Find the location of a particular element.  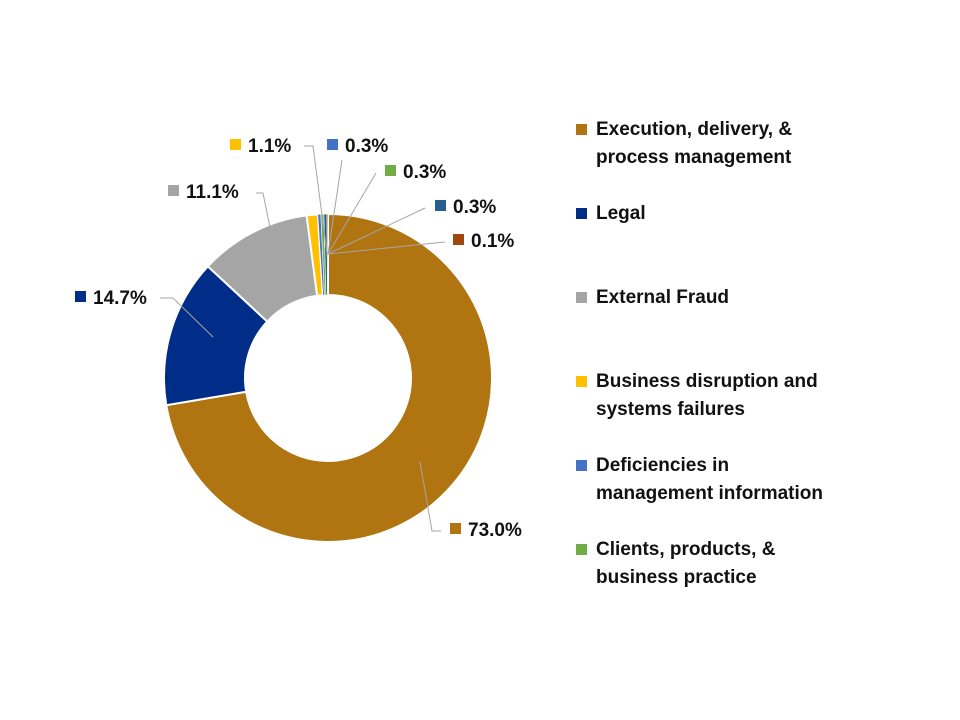

data-label-key-external-fraud is located at coordinates (173, 190).